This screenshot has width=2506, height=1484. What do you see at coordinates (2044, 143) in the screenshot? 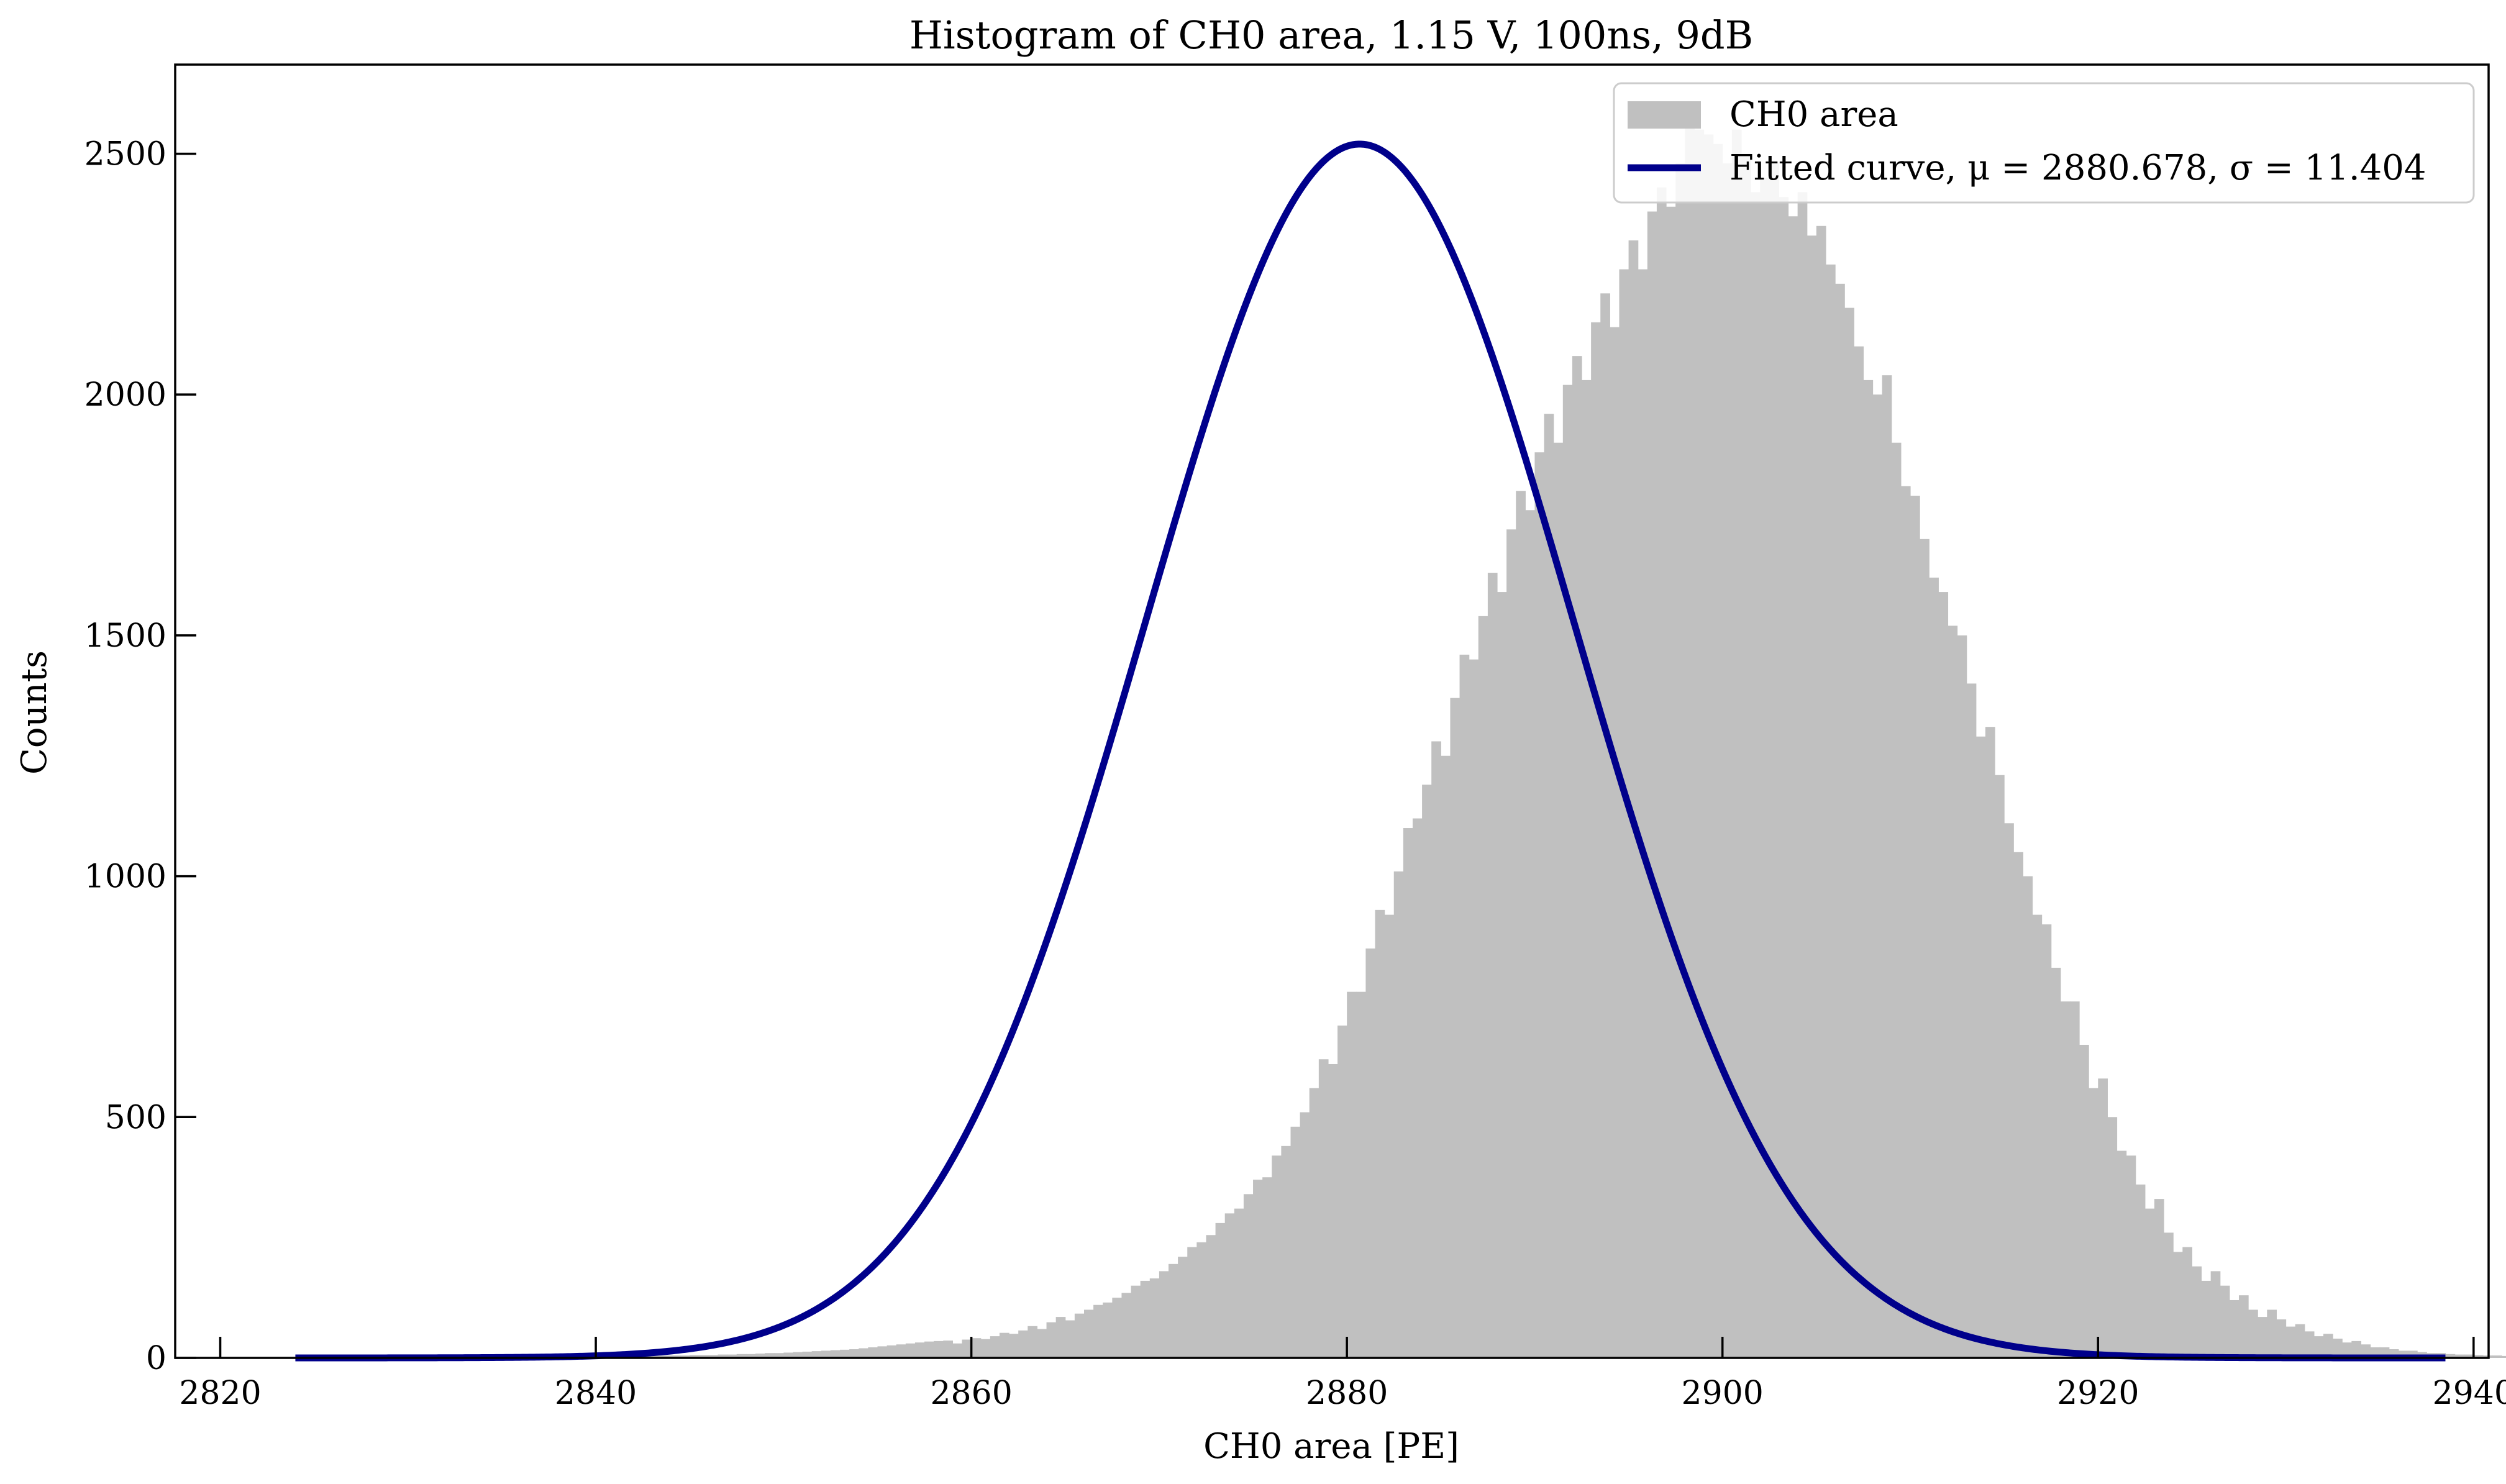
I see `legend-box` at bounding box center [2044, 143].